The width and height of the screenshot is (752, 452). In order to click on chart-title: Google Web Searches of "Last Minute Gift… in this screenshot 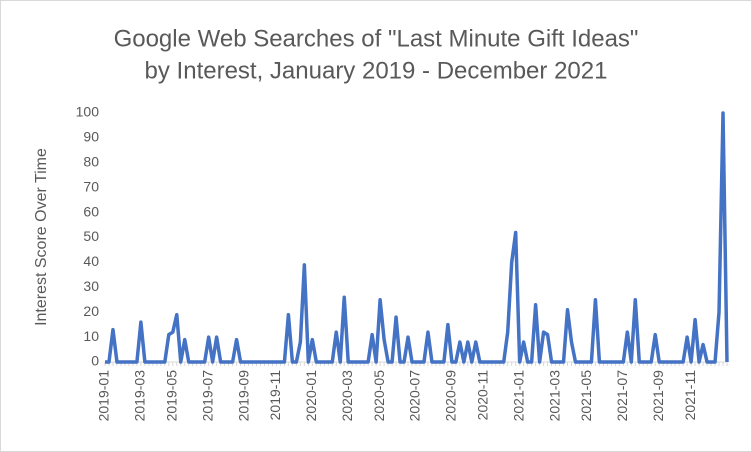, I will do `click(376, 38)`.